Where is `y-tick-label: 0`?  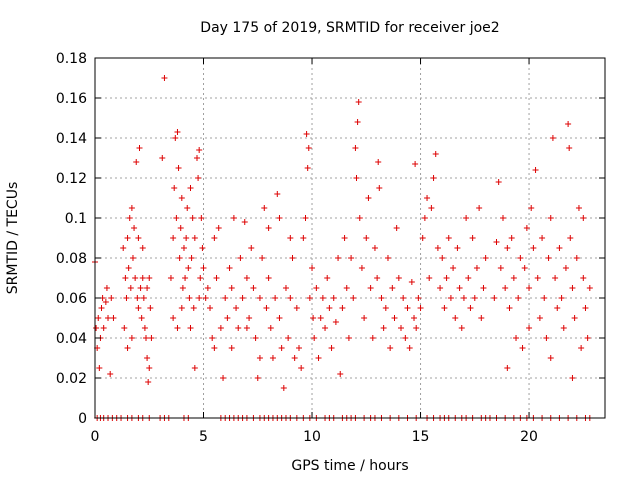 y-tick-label: 0 is located at coordinates (82, 419).